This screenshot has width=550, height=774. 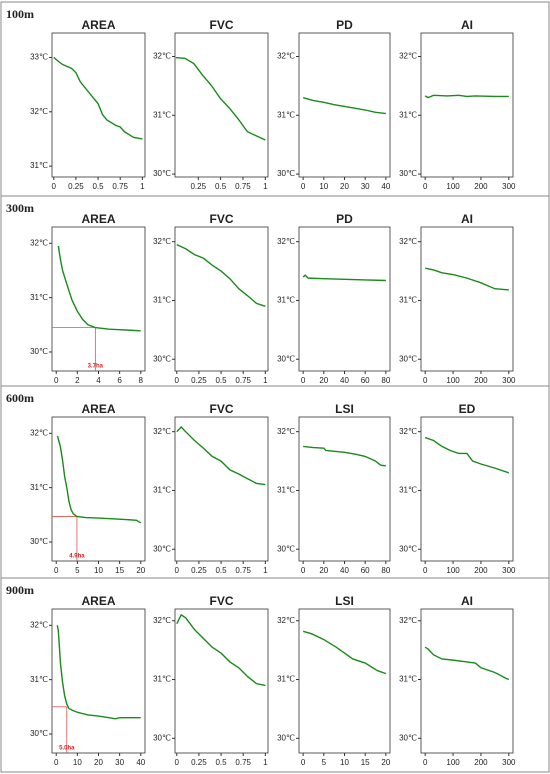 I want to click on row-label: 600m, so click(x=20, y=398).